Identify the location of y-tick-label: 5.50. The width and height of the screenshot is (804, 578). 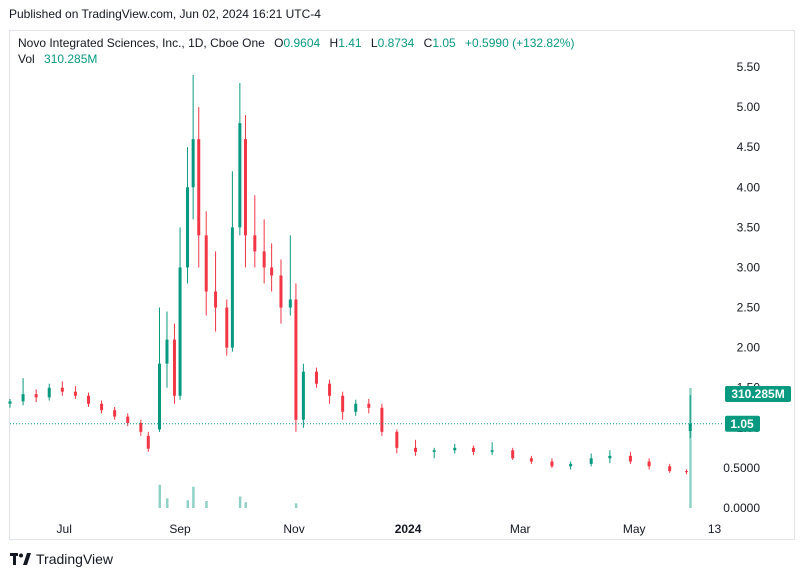
(749, 67).